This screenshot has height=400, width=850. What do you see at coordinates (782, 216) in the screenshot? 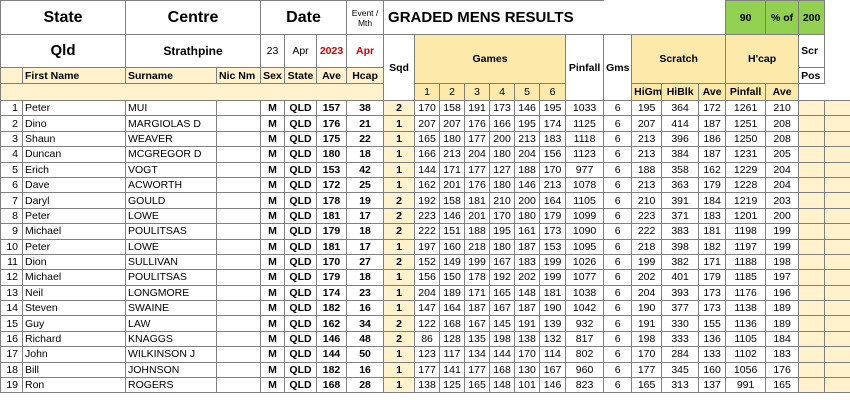
I see `handicap-average-cell: 200` at bounding box center [782, 216].